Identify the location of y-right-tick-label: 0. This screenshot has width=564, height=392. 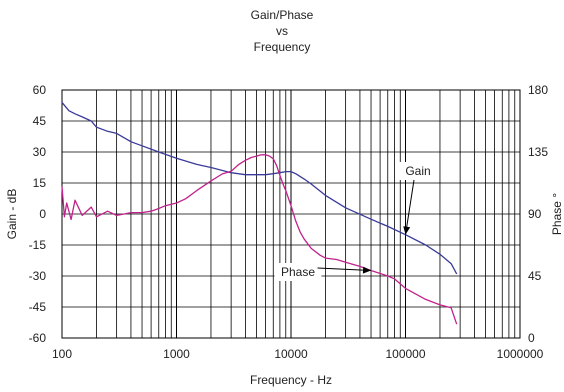
(531, 338).